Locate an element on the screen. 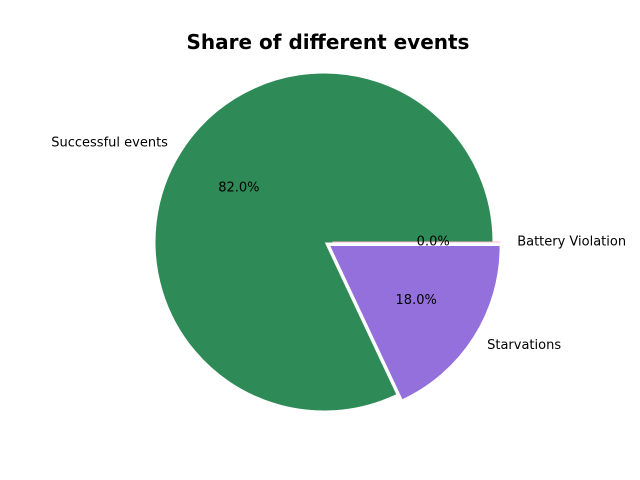 The width and height of the screenshot is (640, 480). pct-label-successful-events: 82.0% is located at coordinates (238, 187).